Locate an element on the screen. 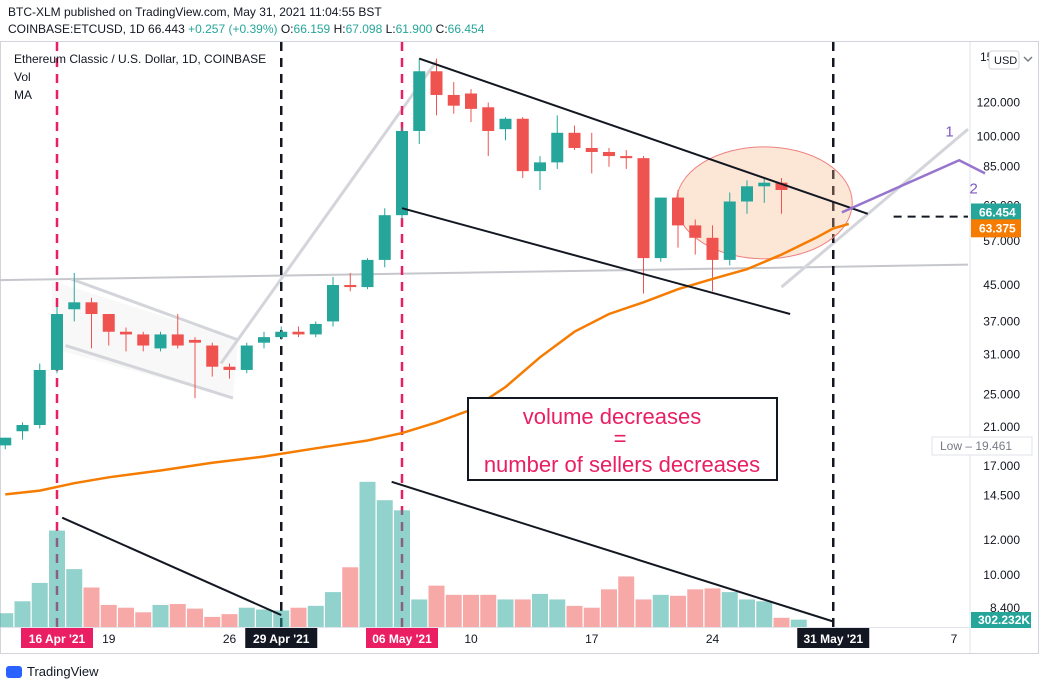 This screenshot has width=1046, height=690. price-tick: 25.000 is located at coordinates (1001, 394).